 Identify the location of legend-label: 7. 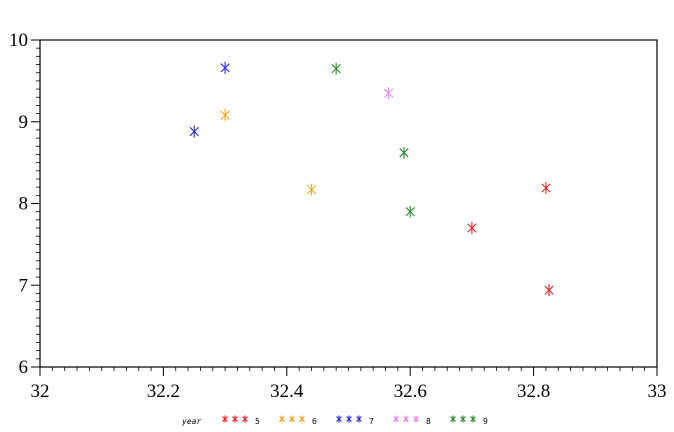
(371, 421).